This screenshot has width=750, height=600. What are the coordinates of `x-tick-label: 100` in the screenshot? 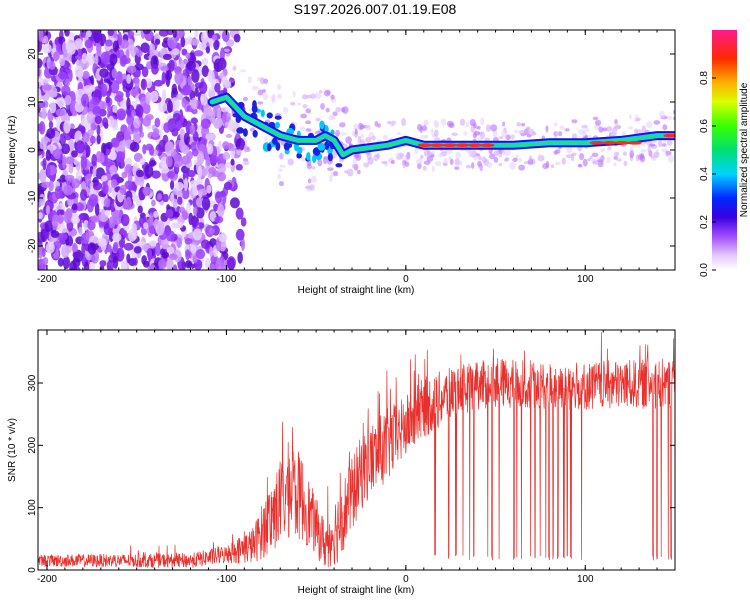 It's located at (585, 279).